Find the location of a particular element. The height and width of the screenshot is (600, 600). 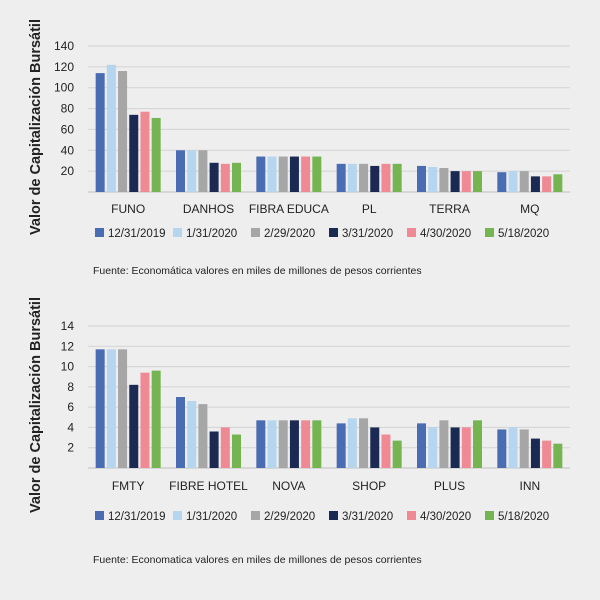

y-axis-label: Valor de Capitalización Bursátil is located at coordinates (36, 405).